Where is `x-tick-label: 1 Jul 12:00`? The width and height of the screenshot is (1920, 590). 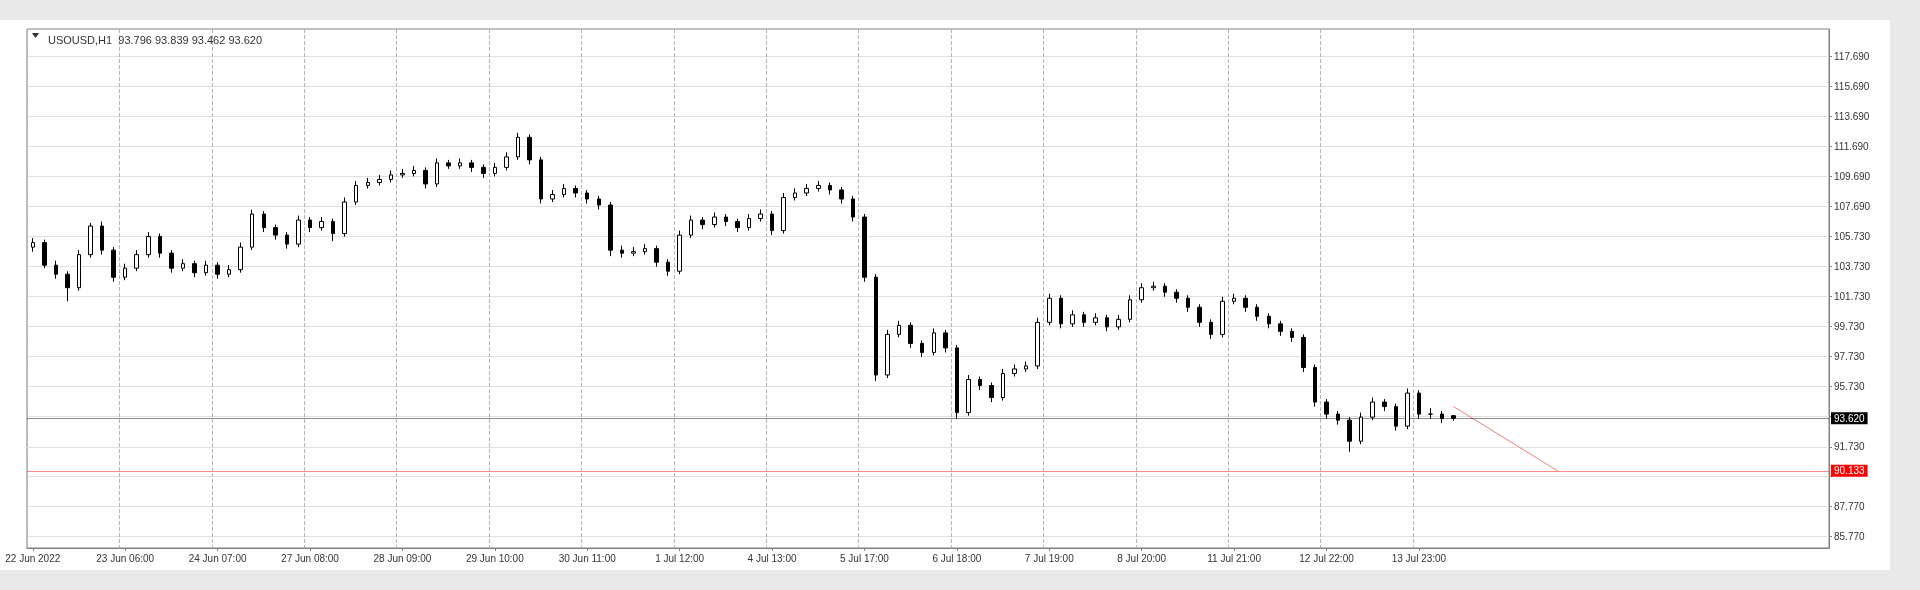 x-tick-label: 1 Jul 12:00 is located at coordinates (680, 558).